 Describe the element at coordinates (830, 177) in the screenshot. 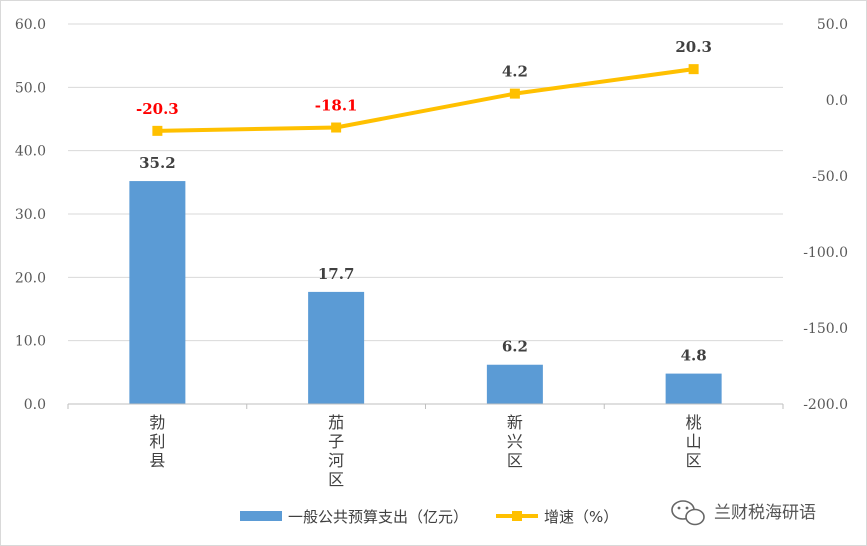

I see `right-tick-label: -50.0` at that location.